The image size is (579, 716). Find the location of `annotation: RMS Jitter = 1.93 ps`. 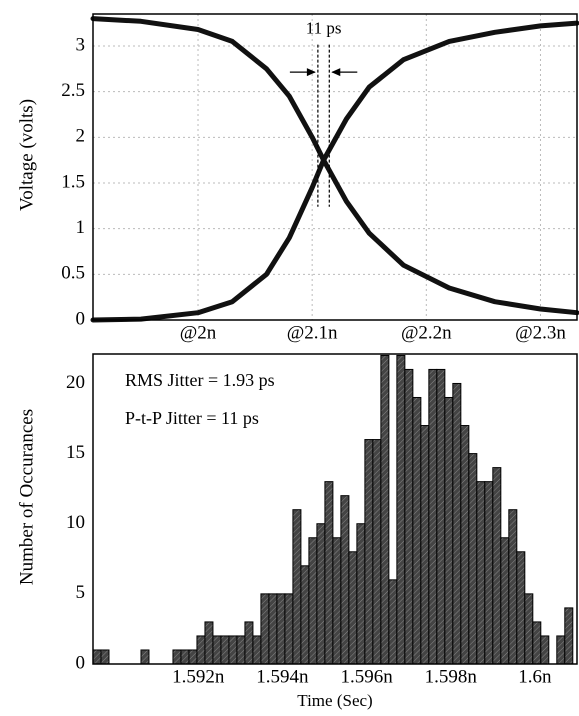

annotation: RMS Jitter = 1.93 ps is located at coordinates (200, 380).